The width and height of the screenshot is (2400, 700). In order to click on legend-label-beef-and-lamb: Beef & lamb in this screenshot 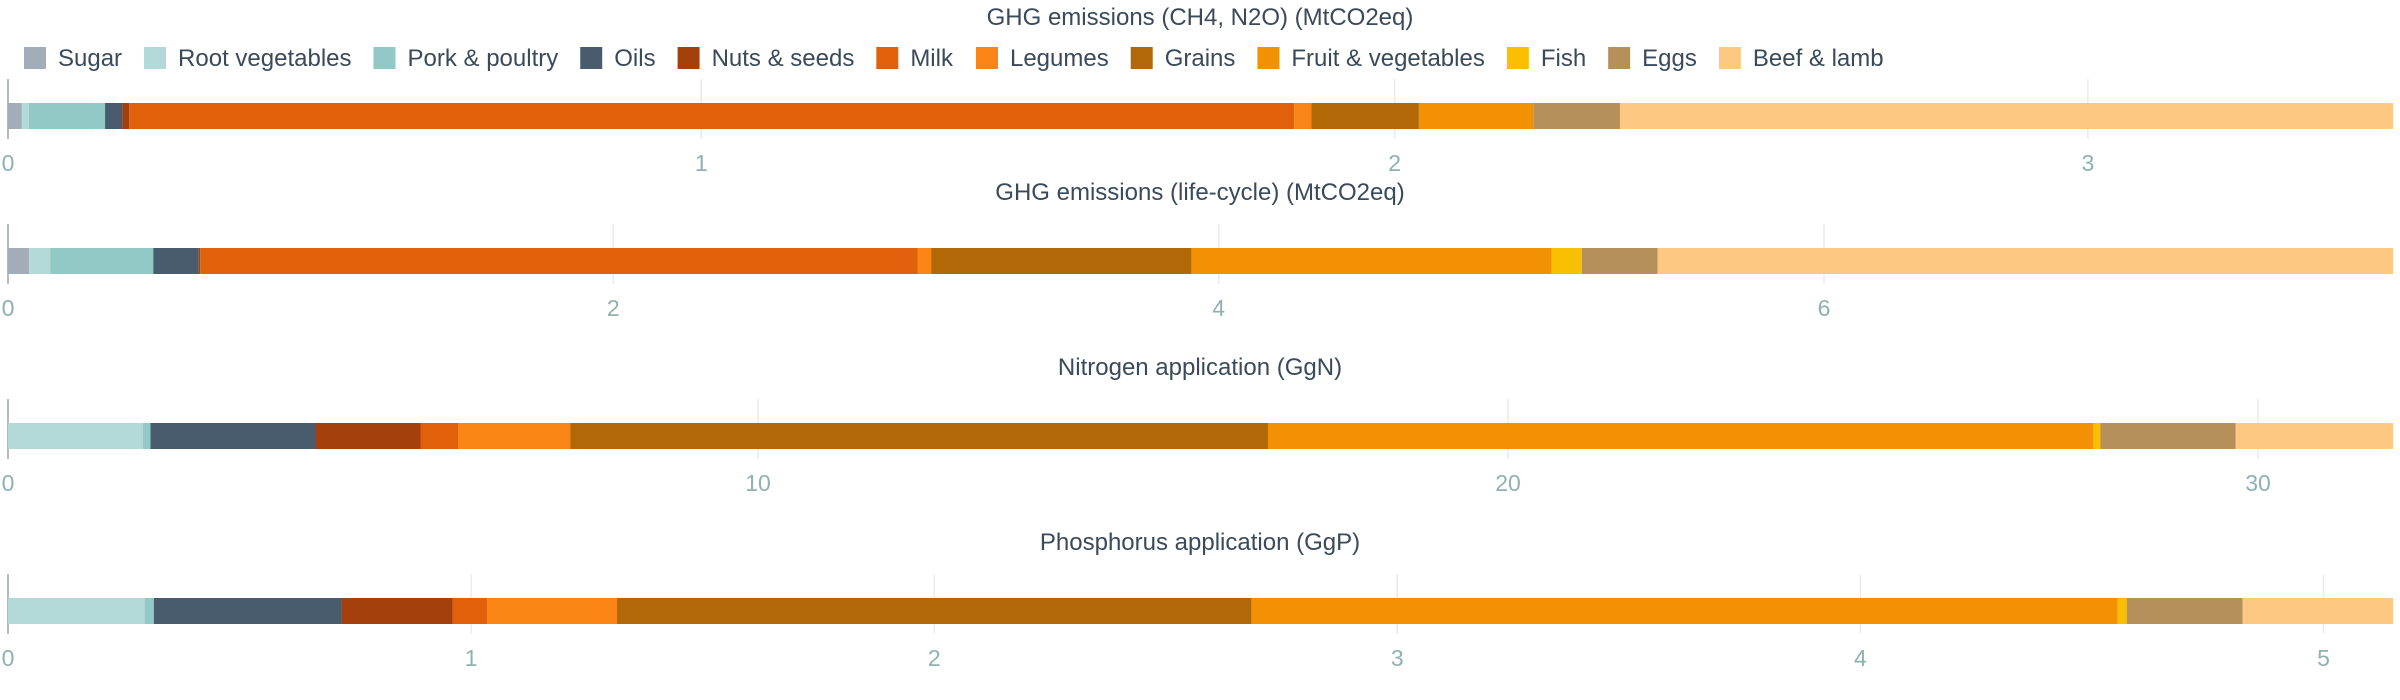, I will do `click(1818, 58)`.